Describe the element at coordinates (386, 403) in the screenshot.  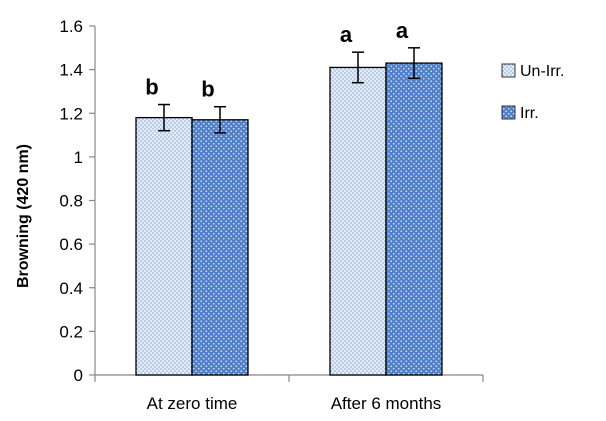
I see `x-category-label: After 6 months` at that location.